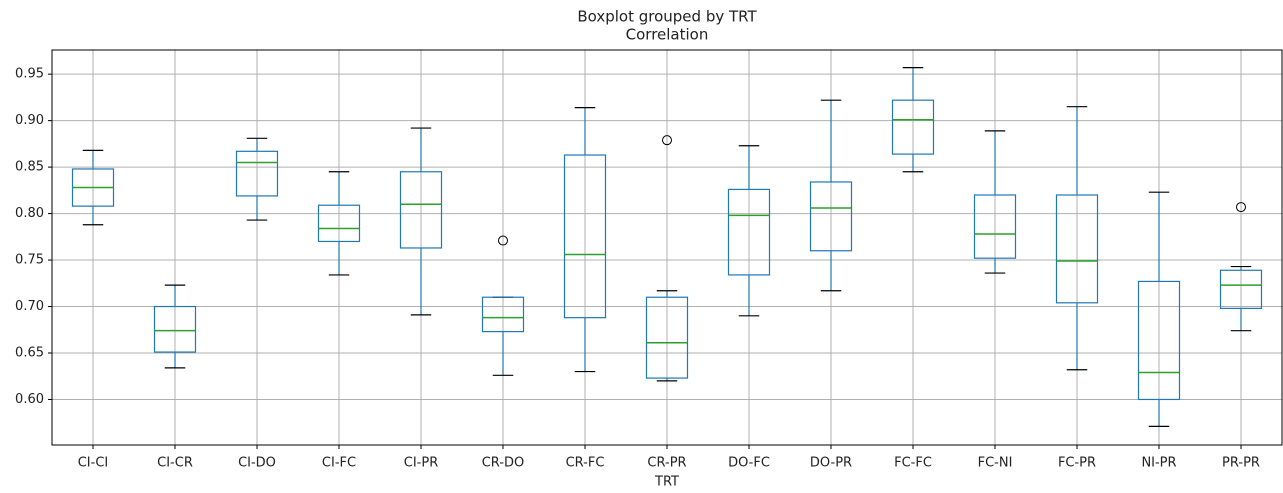  Describe the element at coordinates (421, 463) in the screenshot. I see `x-tick-label: CI-PR` at that location.